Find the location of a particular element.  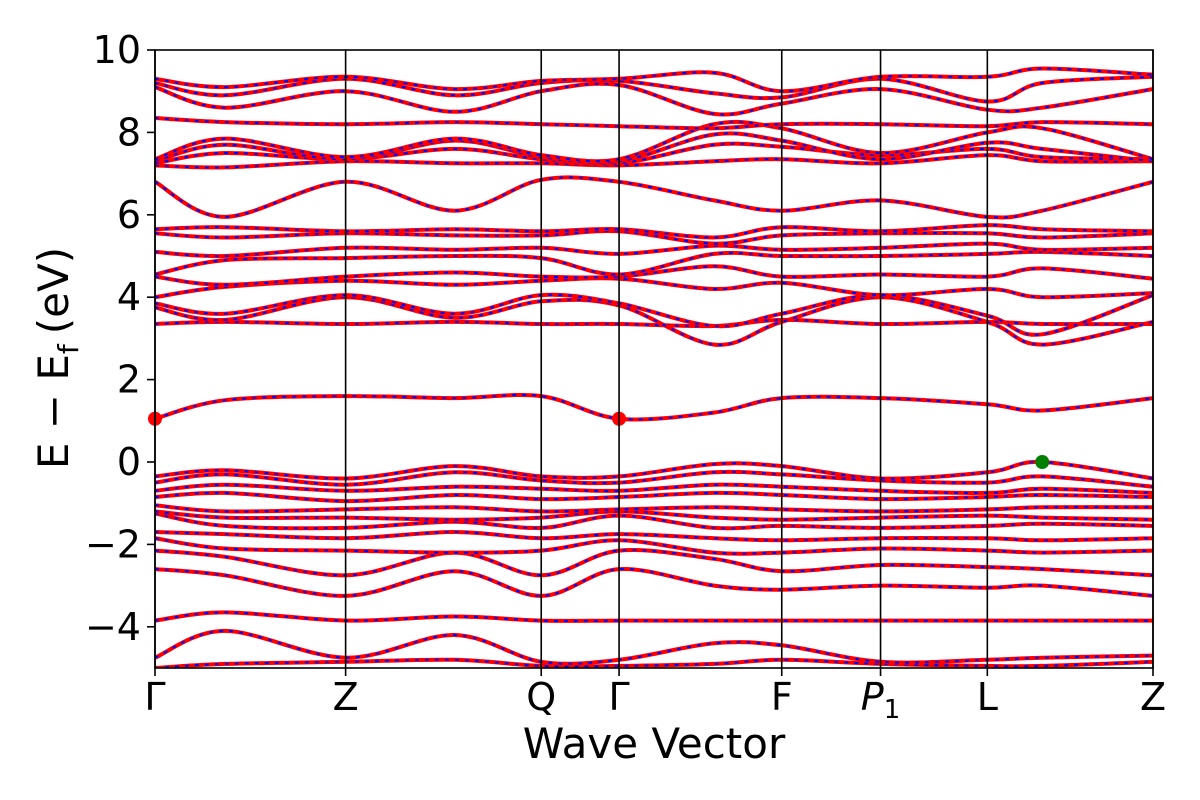

y-tick-label: 8 is located at coordinates (129, 132).